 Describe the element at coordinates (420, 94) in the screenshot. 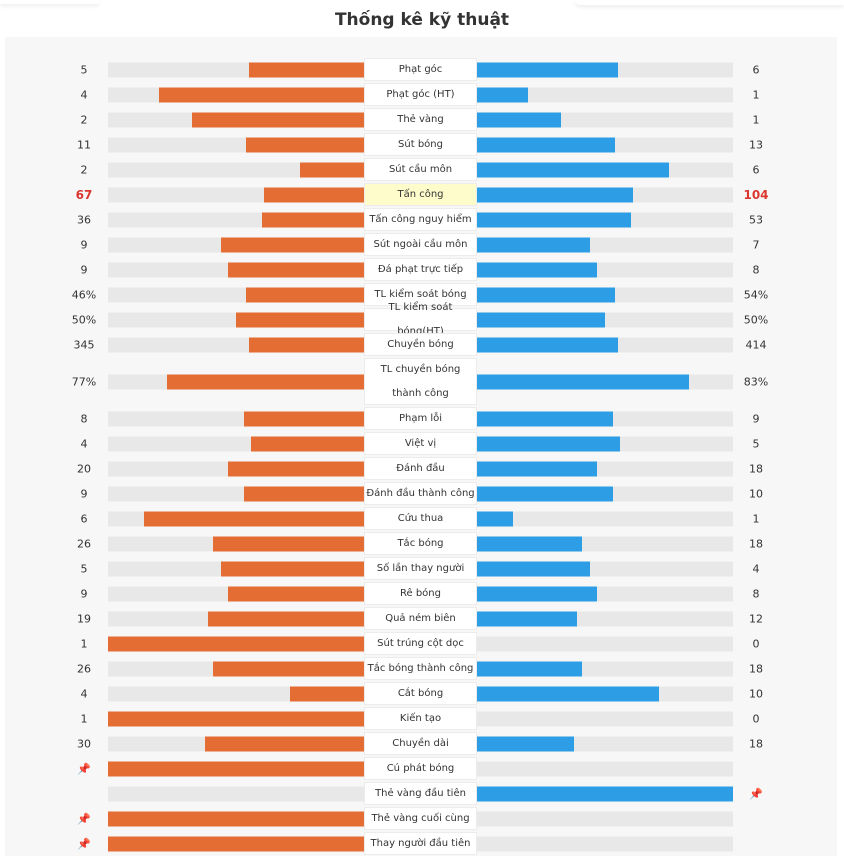

I see `stat-label: Phạt góc (HT)` at that location.